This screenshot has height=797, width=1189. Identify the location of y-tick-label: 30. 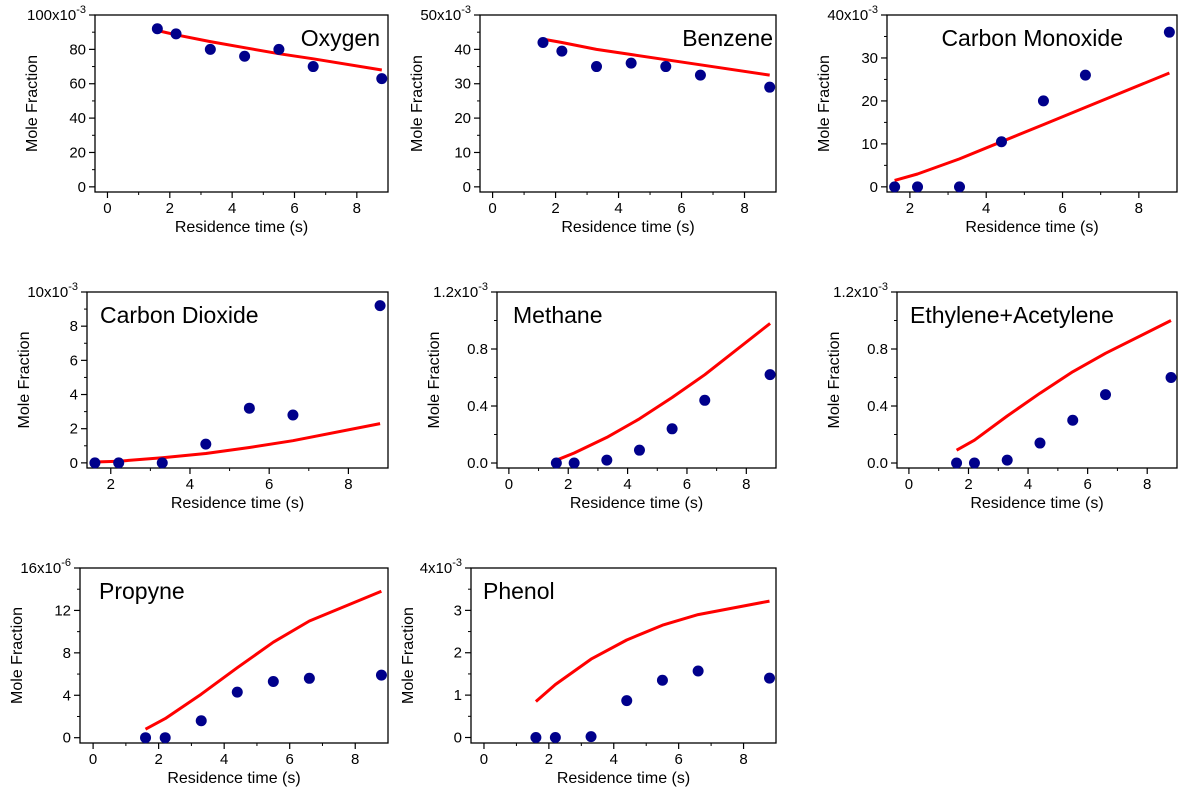
(462, 84).